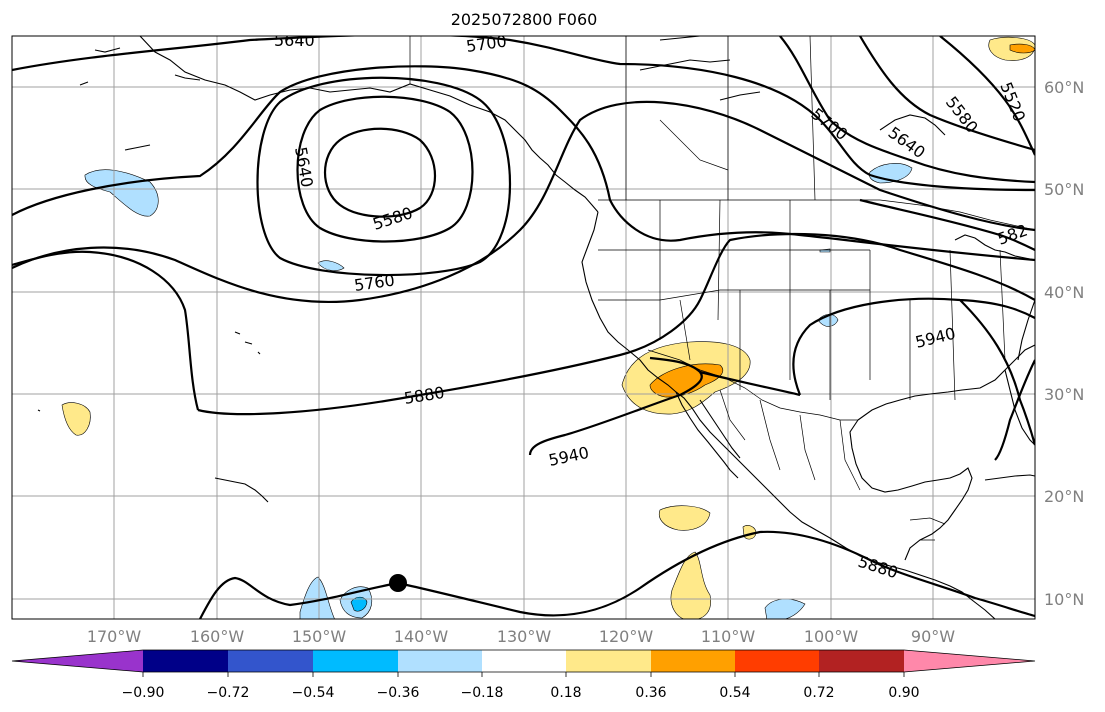 The width and height of the screenshot is (1105, 712). What do you see at coordinates (114, 636) in the screenshot?
I see `lon-label: 170°W` at bounding box center [114, 636].